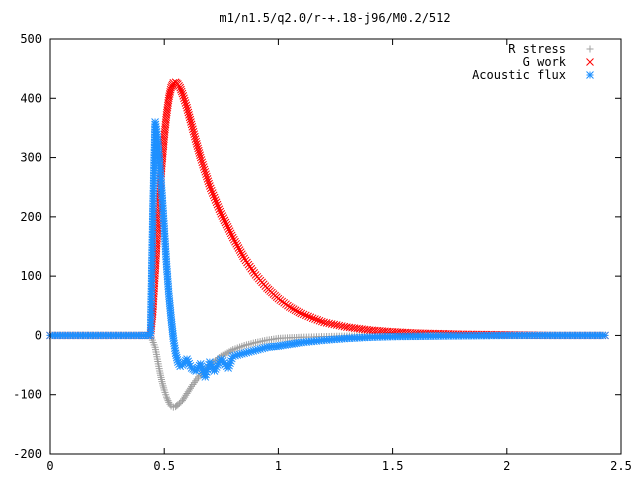 This screenshot has width=640, height=480. I want to click on y-tick-label: 300, so click(31, 158).